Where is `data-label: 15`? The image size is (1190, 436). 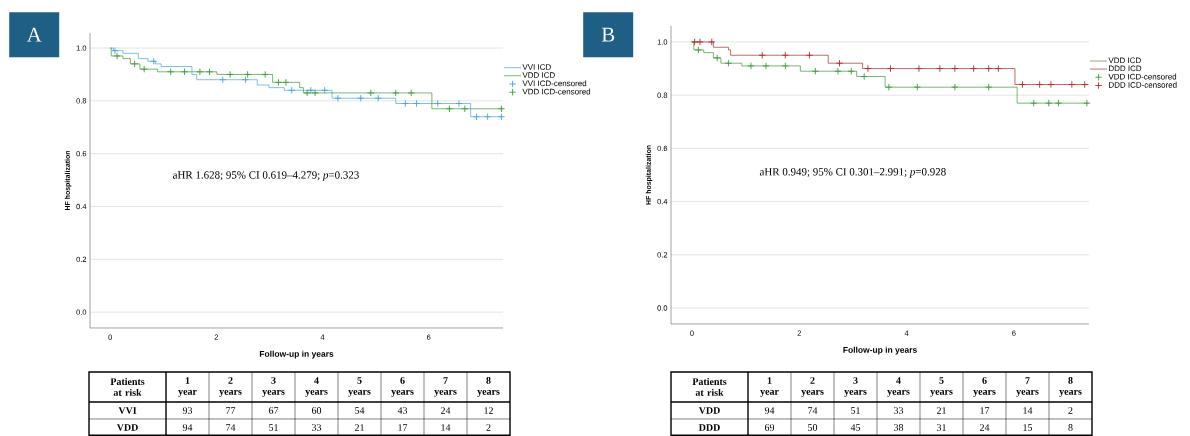
data-label: 15 is located at coordinates (1028, 427).